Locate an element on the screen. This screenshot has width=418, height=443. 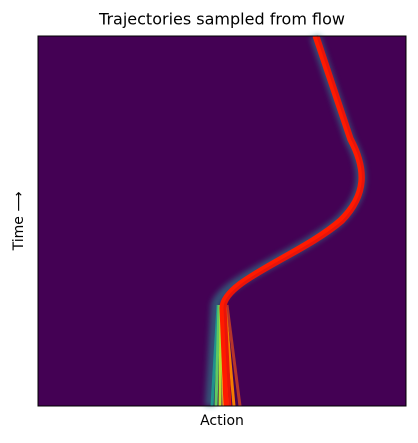
chart-title: Trajectories sampled from flow is located at coordinates (221, 19).